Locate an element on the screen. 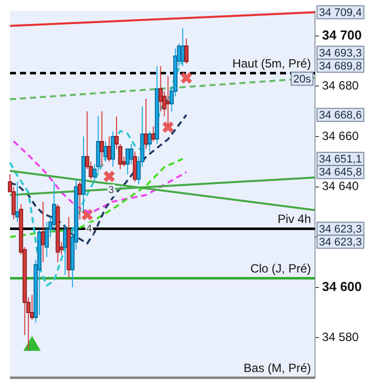  text: 34 709,4 is located at coordinates (340, 12).